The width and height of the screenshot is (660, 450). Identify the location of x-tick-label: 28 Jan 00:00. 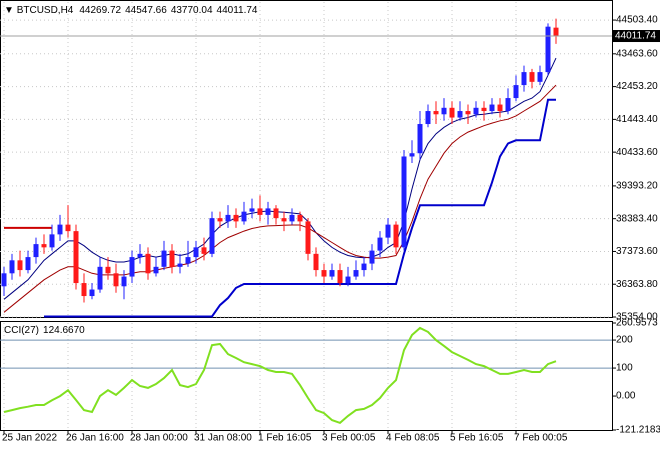
(159, 438).